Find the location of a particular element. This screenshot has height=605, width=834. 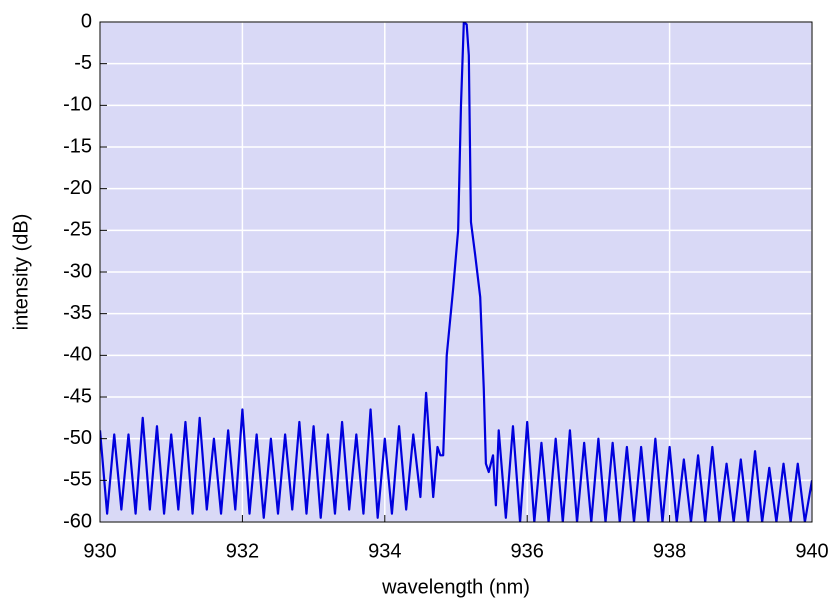

y-tick-label: -5 is located at coordinates (83, 63).